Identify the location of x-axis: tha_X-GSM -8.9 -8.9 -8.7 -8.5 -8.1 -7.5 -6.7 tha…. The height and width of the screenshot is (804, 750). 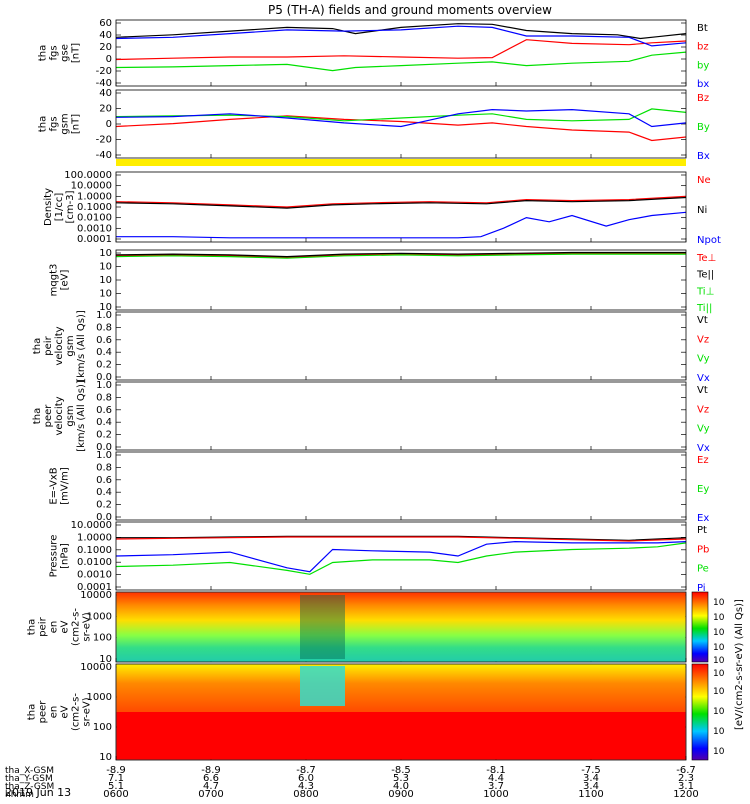
(352, 782).